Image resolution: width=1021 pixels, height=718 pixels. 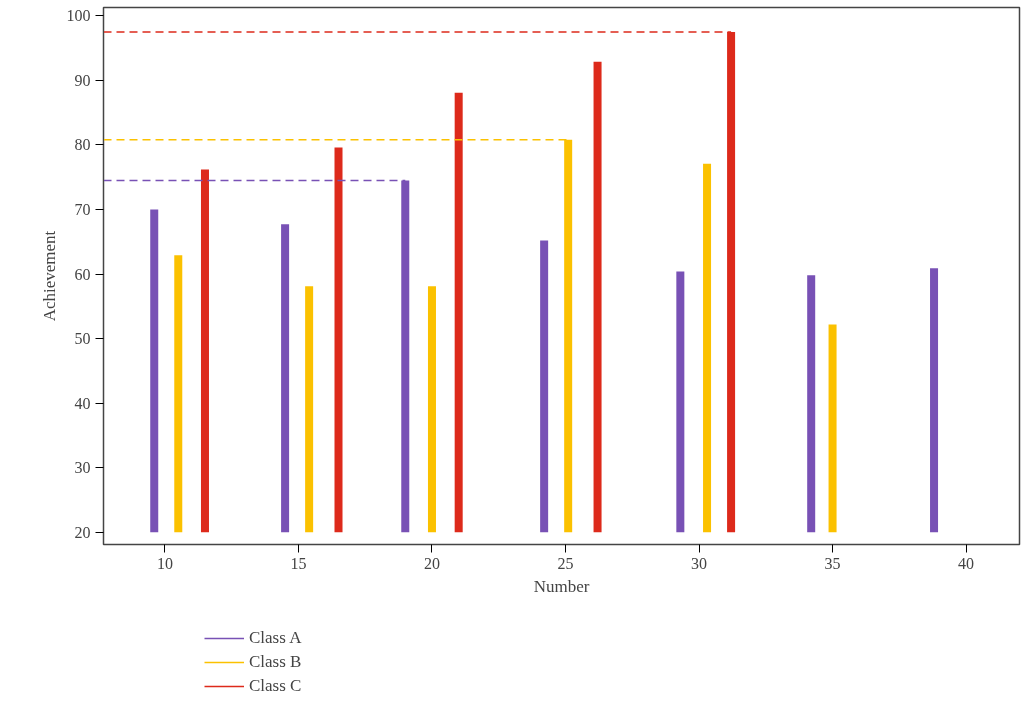 What do you see at coordinates (78, 16) in the screenshot?
I see `y-tick-label: 100` at bounding box center [78, 16].